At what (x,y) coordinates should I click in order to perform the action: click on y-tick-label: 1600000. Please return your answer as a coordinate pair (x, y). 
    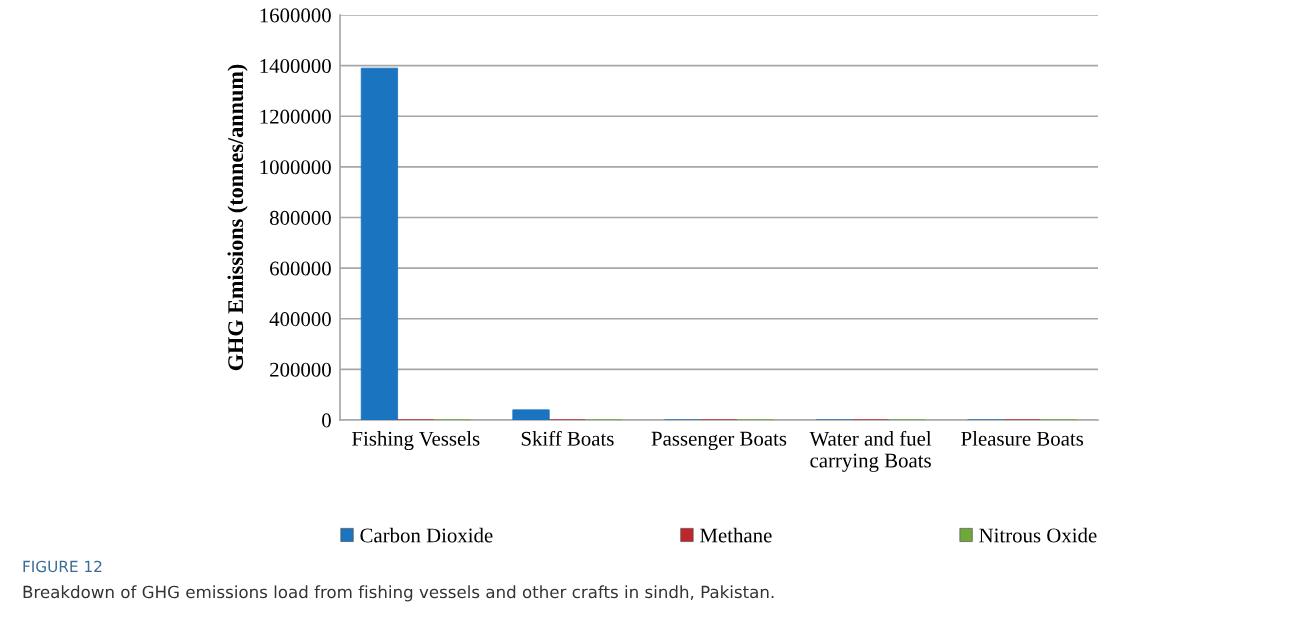
    Looking at the image, I should click on (295, 15).